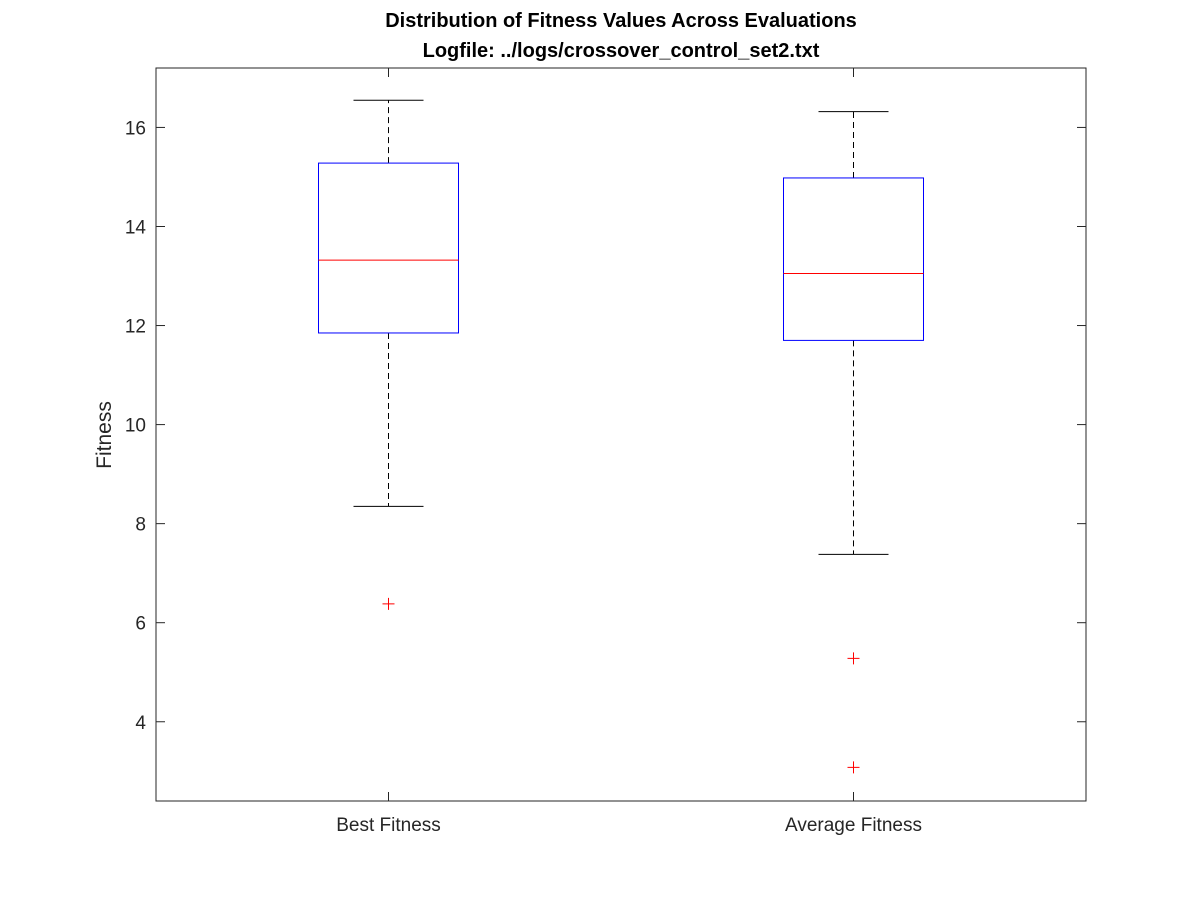 The image size is (1200, 900). Describe the element at coordinates (853, 825) in the screenshot. I see `x-tick-label: Average Fitness` at that location.